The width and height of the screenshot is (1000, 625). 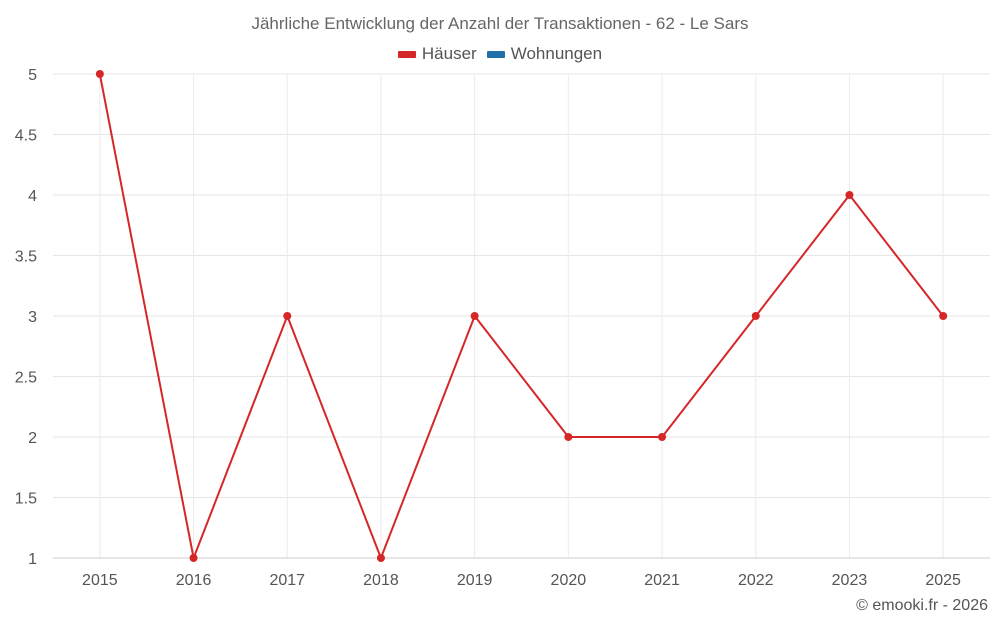 What do you see at coordinates (922, 605) in the screenshot?
I see `credit-text: © emooki.fr - 2026` at bounding box center [922, 605].